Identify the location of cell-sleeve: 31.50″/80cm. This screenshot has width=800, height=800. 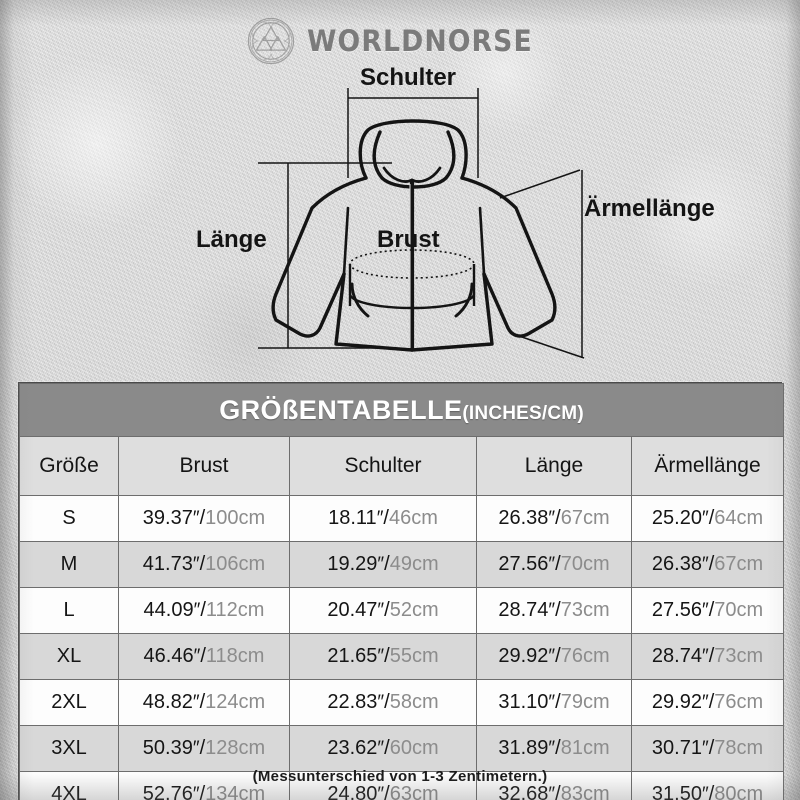
(707, 785).